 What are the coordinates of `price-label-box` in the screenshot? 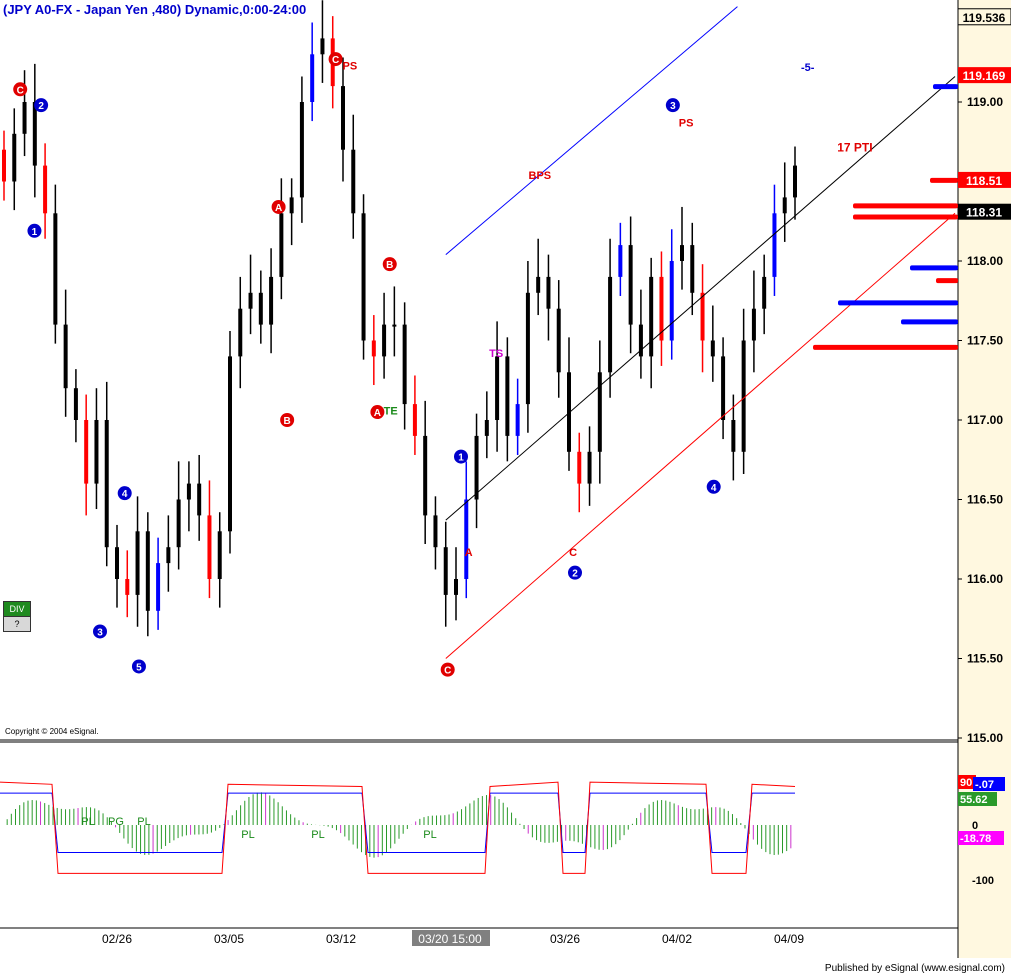 It's located at (984, 179).